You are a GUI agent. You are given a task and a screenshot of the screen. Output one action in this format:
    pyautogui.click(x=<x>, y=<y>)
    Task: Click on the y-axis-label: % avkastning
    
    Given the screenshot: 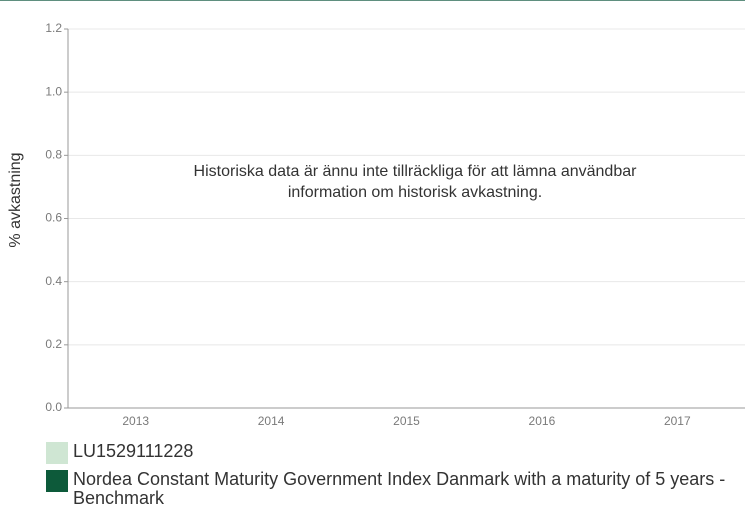 What is the action you would take?
    pyautogui.click(x=15, y=199)
    